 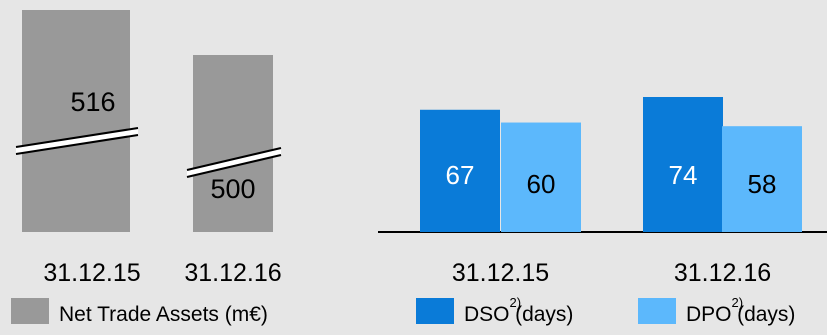 I want to click on dpo-value-label: 60, so click(x=541, y=184).